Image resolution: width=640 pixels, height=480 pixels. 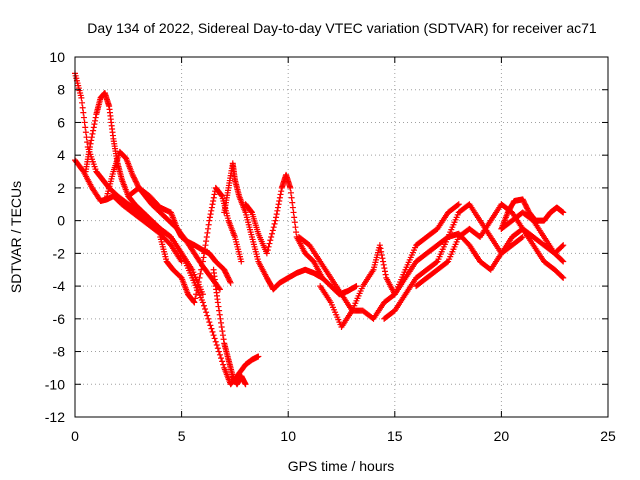 I want to click on x-tick-label: 15, so click(x=395, y=436).